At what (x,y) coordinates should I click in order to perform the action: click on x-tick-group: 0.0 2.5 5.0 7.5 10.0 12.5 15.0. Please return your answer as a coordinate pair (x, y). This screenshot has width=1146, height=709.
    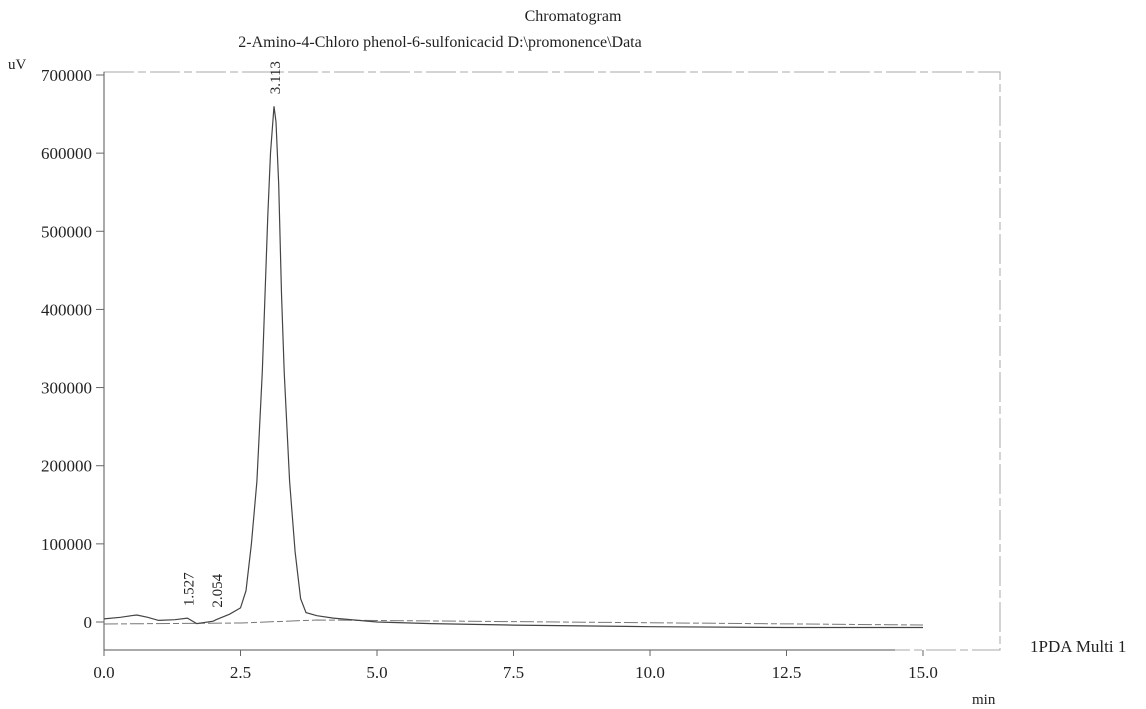
    Looking at the image, I should click on (515, 666).